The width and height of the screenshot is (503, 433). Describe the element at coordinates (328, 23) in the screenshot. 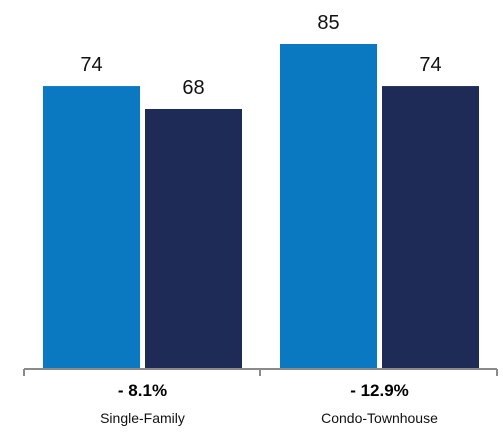

I see `data-label: 85` at that location.